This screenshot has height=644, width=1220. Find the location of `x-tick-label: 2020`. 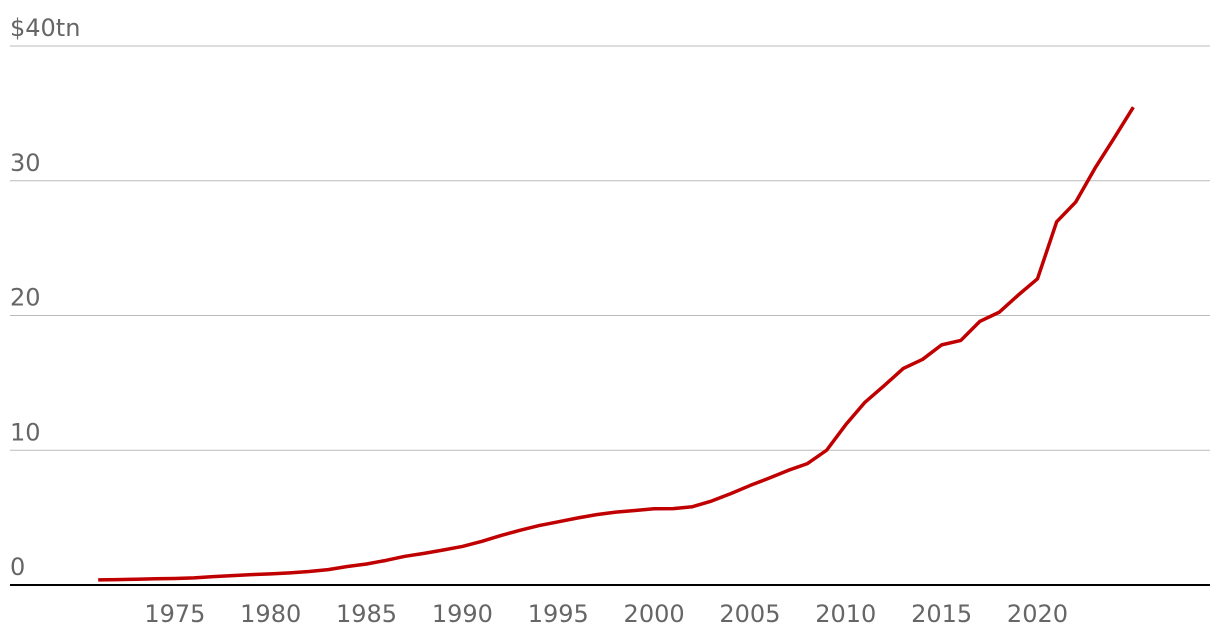

x-tick-label: 2020 is located at coordinates (1037, 614).